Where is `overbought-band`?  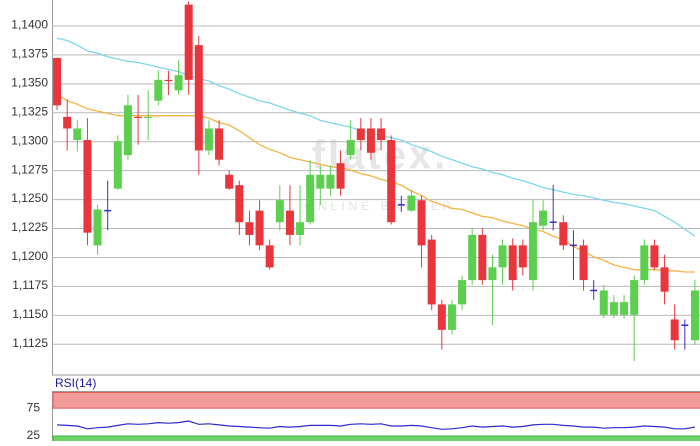
overbought-band is located at coordinates (376, 401).